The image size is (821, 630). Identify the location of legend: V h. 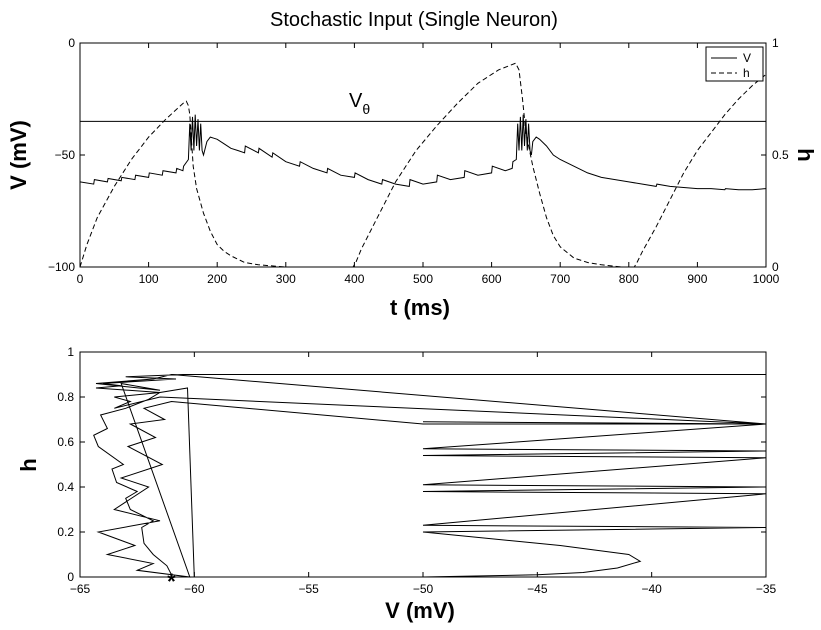
(734, 64).